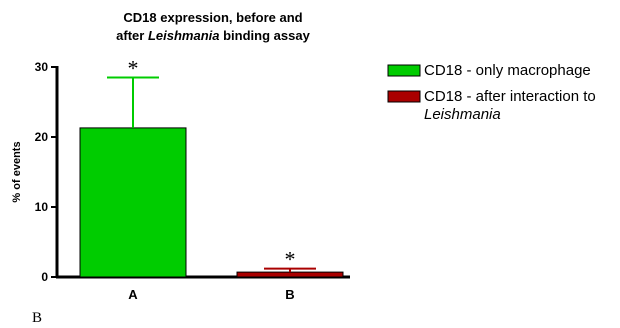 The image size is (620, 328). What do you see at coordinates (133, 202) in the screenshot?
I see `bar-A` at bounding box center [133, 202].